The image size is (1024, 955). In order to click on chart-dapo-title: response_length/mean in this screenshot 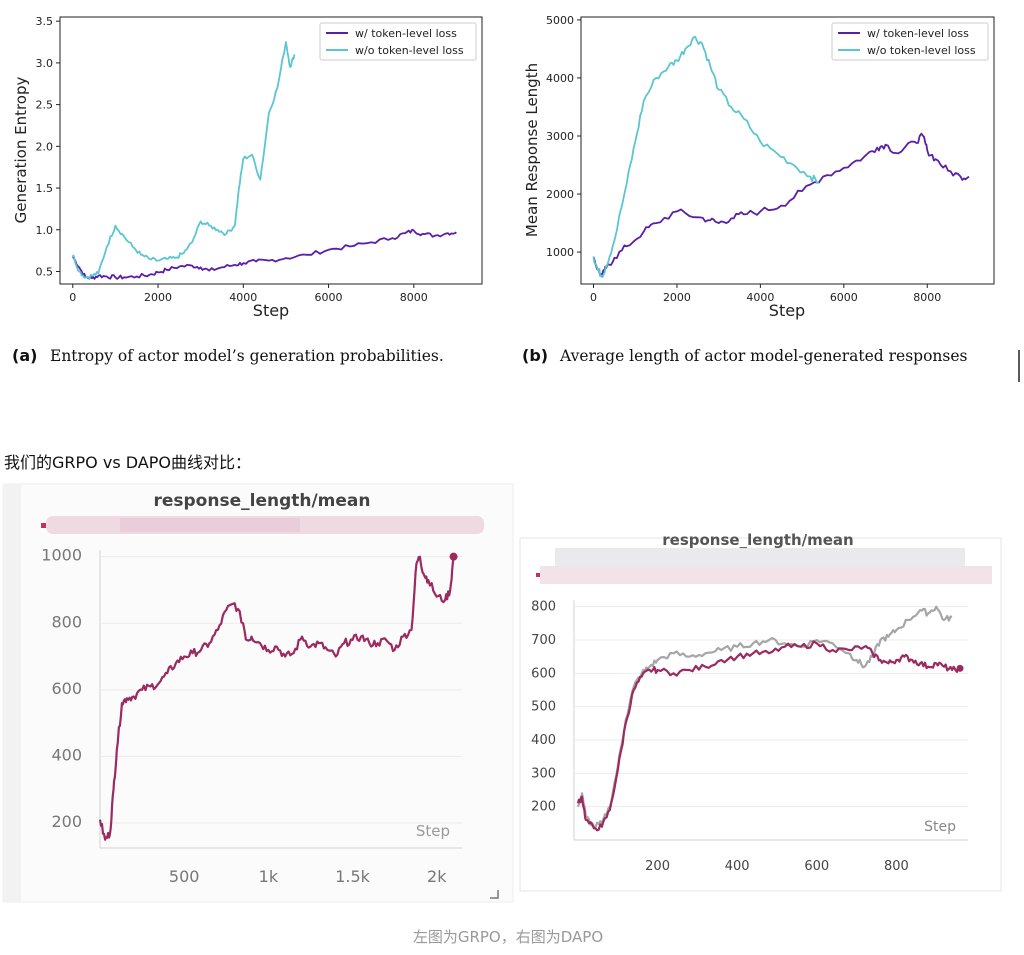, I will do `click(757, 540)`.